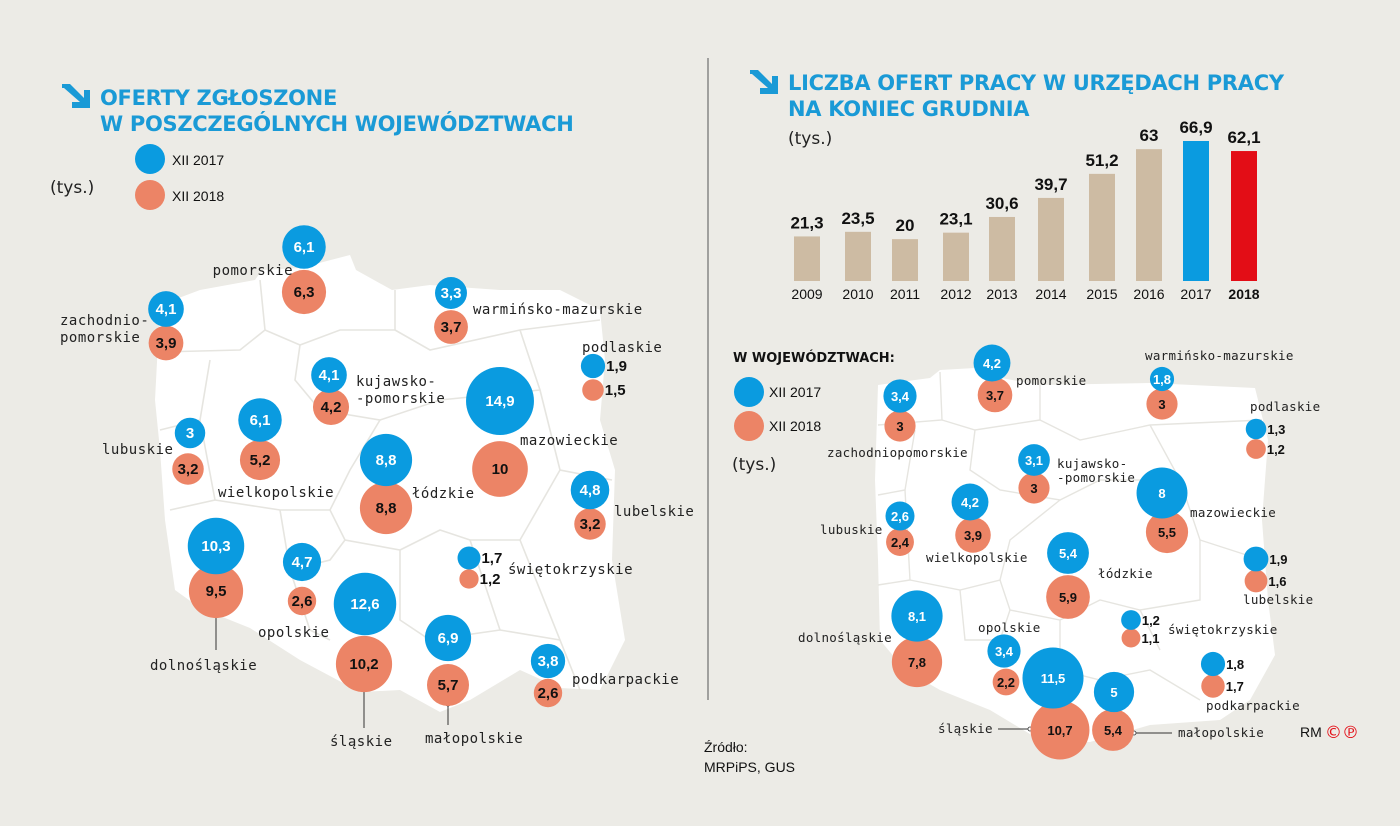 Image resolution: width=1400 pixels, height=826 pixels. I want to click on bar-value-label: 39,7, so click(1050, 184).